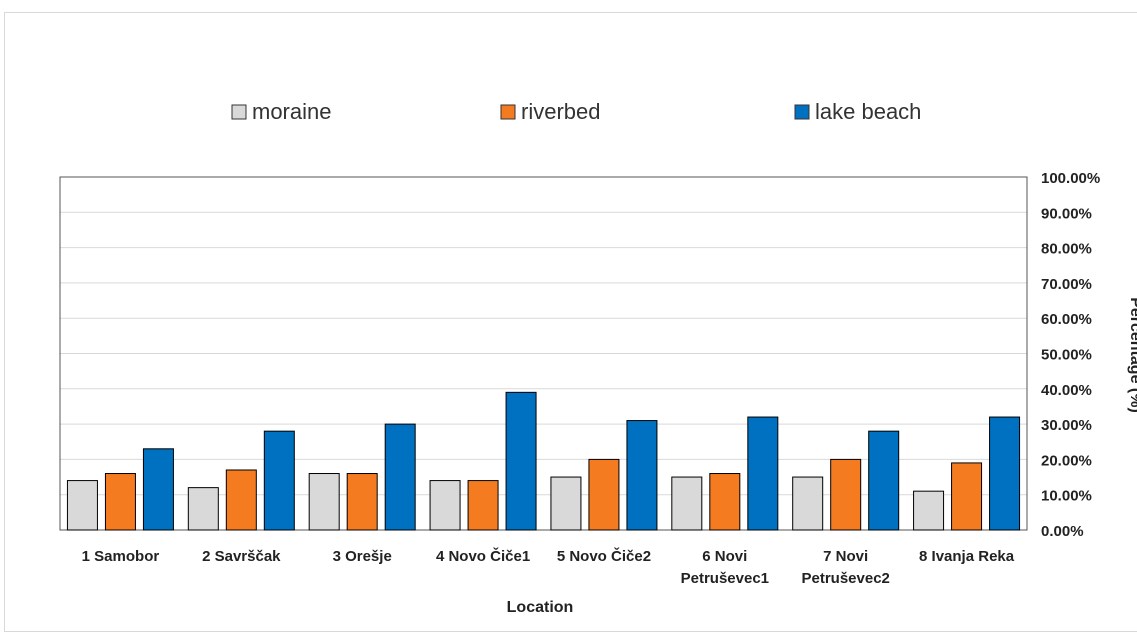 This screenshot has width=1137, height=632. What do you see at coordinates (1066, 496) in the screenshot?
I see `y-tick-label: 10.00%` at bounding box center [1066, 496].